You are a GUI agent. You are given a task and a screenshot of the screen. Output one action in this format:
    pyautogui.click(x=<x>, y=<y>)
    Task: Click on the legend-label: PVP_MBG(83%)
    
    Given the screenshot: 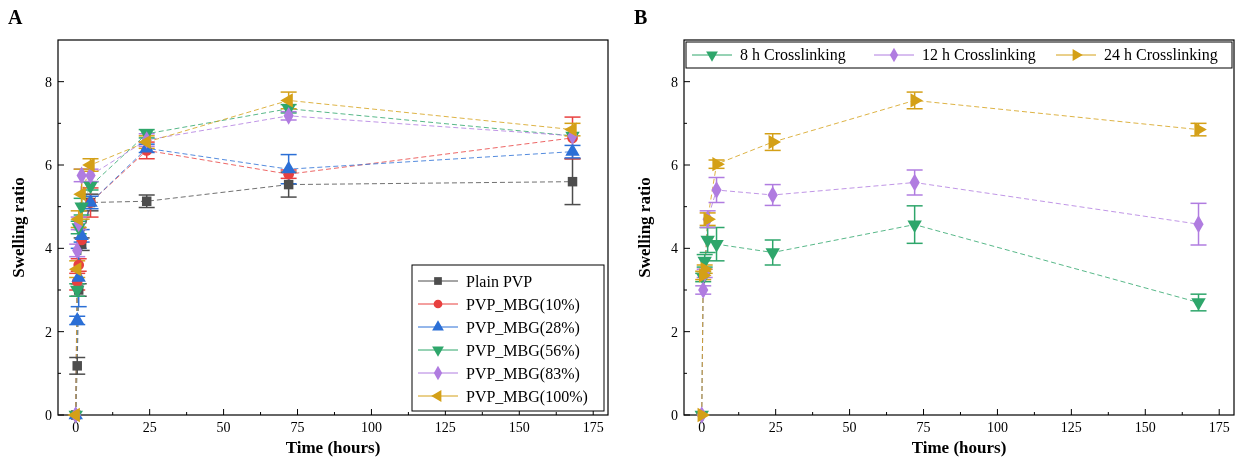 What is the action you would take?
    pyautogui.click(x=523, y=374)
    